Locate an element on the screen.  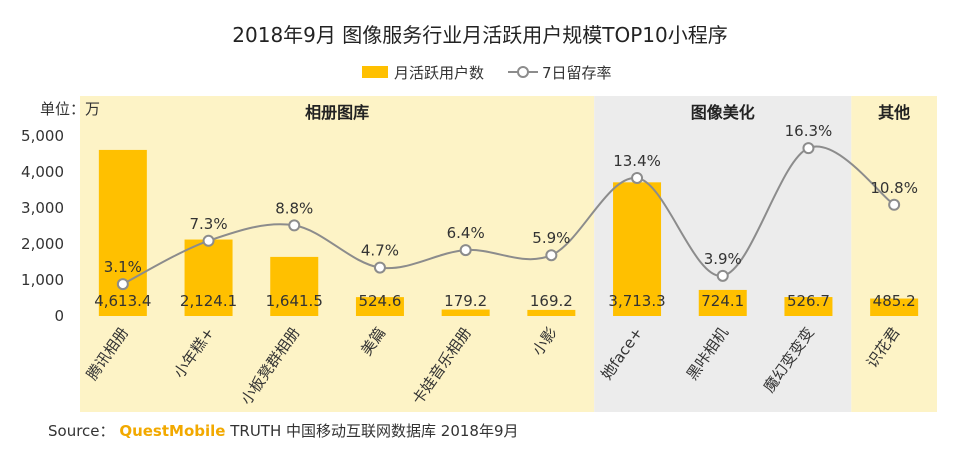
bar-value-label: 169.2 is located at coordinates (551, 301).